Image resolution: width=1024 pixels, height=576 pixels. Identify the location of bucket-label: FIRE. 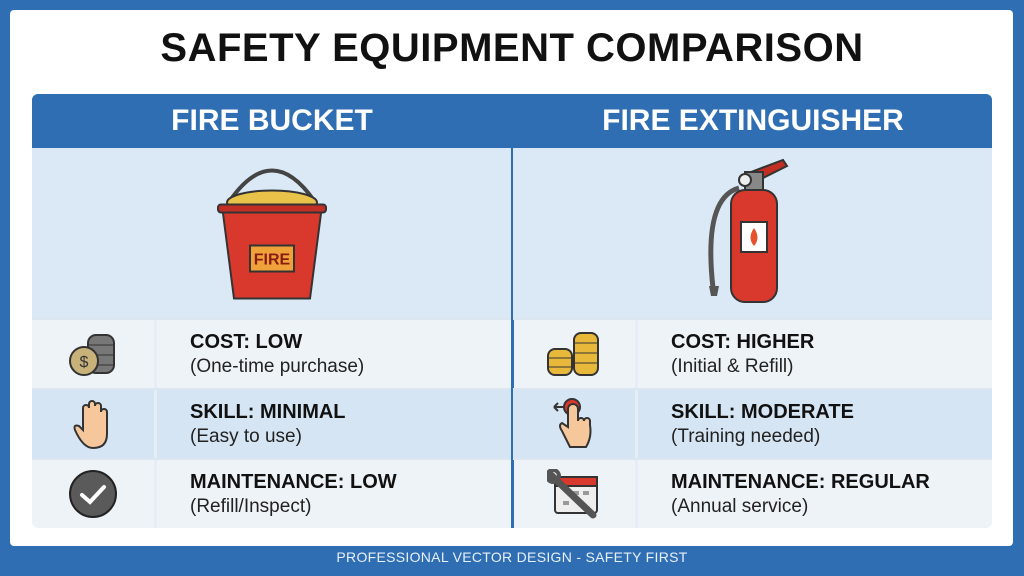
(272, 260).